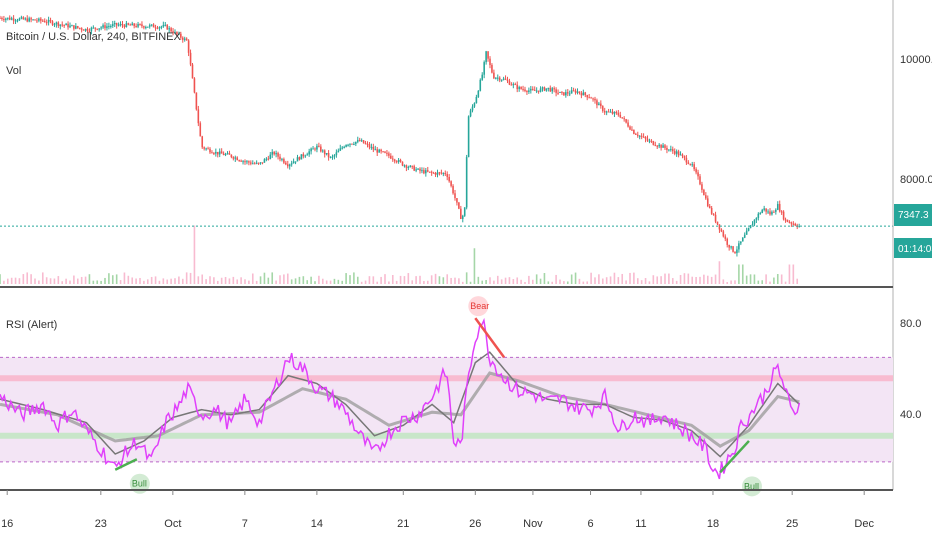  What do you see at coordinates (533, 524) in the screenshot?
I see `x-tick-label: Nov` at bounding box center [533, 524].